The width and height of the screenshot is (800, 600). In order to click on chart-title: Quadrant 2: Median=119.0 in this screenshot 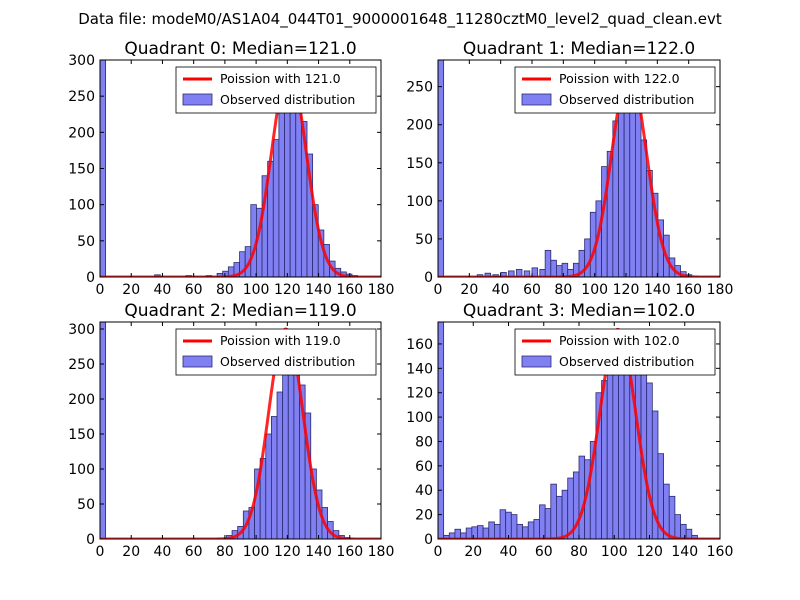, I will do `click(240, 311)`.